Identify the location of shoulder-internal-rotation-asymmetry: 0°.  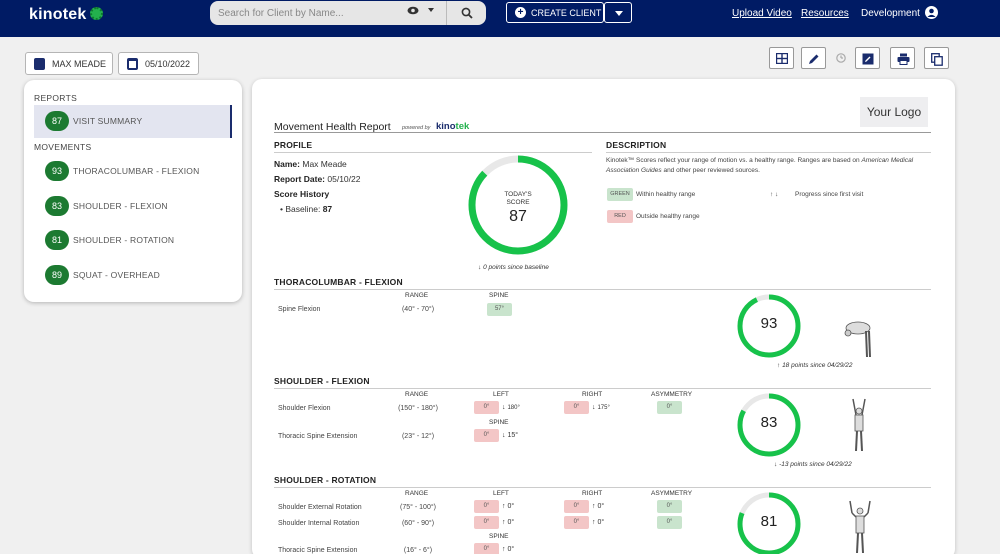
(669, 522).